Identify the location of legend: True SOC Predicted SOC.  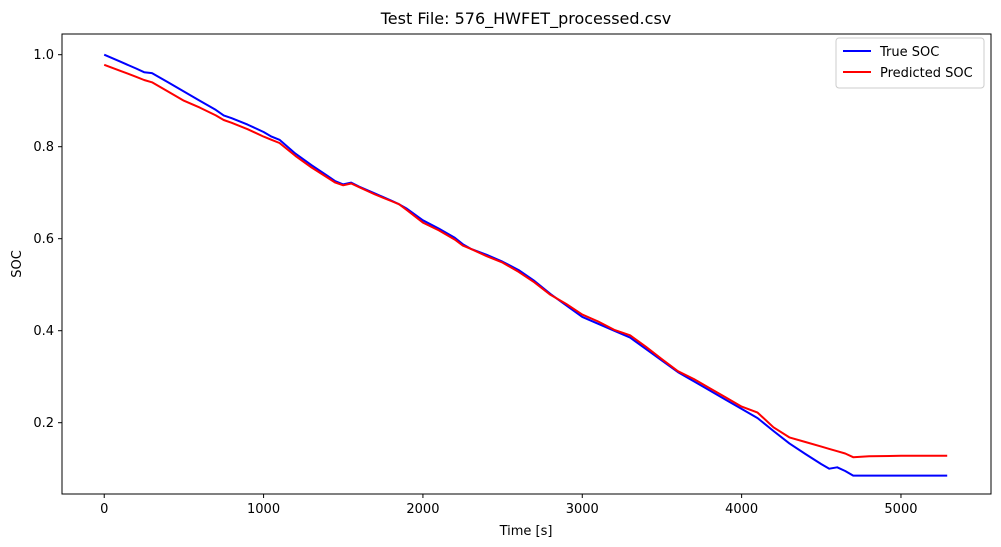
(910, 63).